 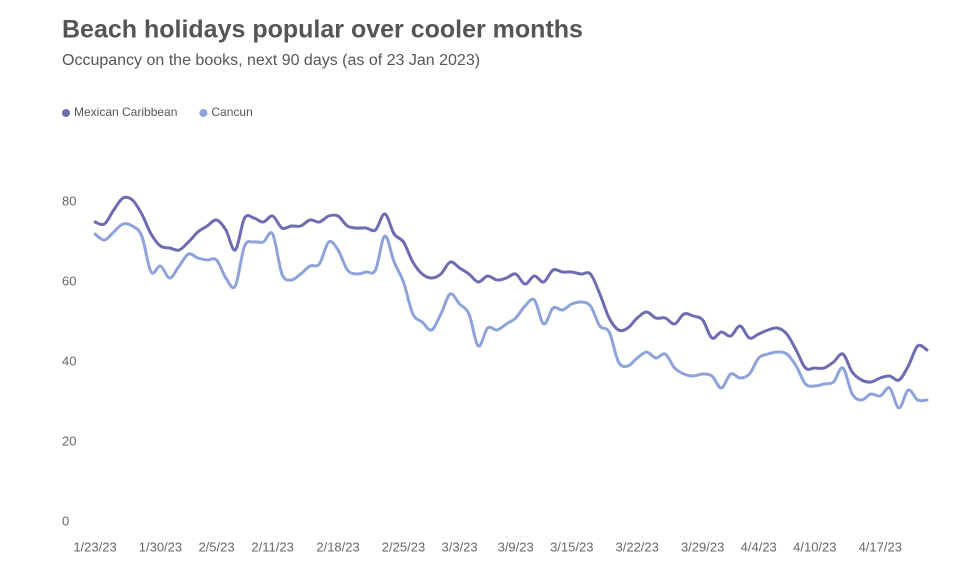 What do you see at coordinates (637, 546) in the screenshot?
I see `x-tick-label: 3/22/23` at bounding box center [637, 546].